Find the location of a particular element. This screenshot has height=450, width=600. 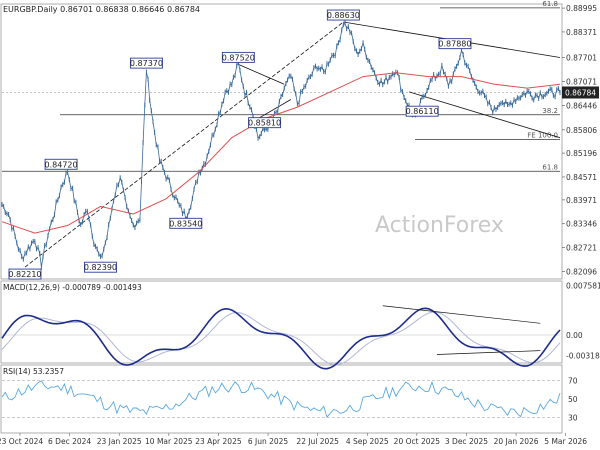

price-annotation-label: 0.87370 is located at coordinates (146, 63).